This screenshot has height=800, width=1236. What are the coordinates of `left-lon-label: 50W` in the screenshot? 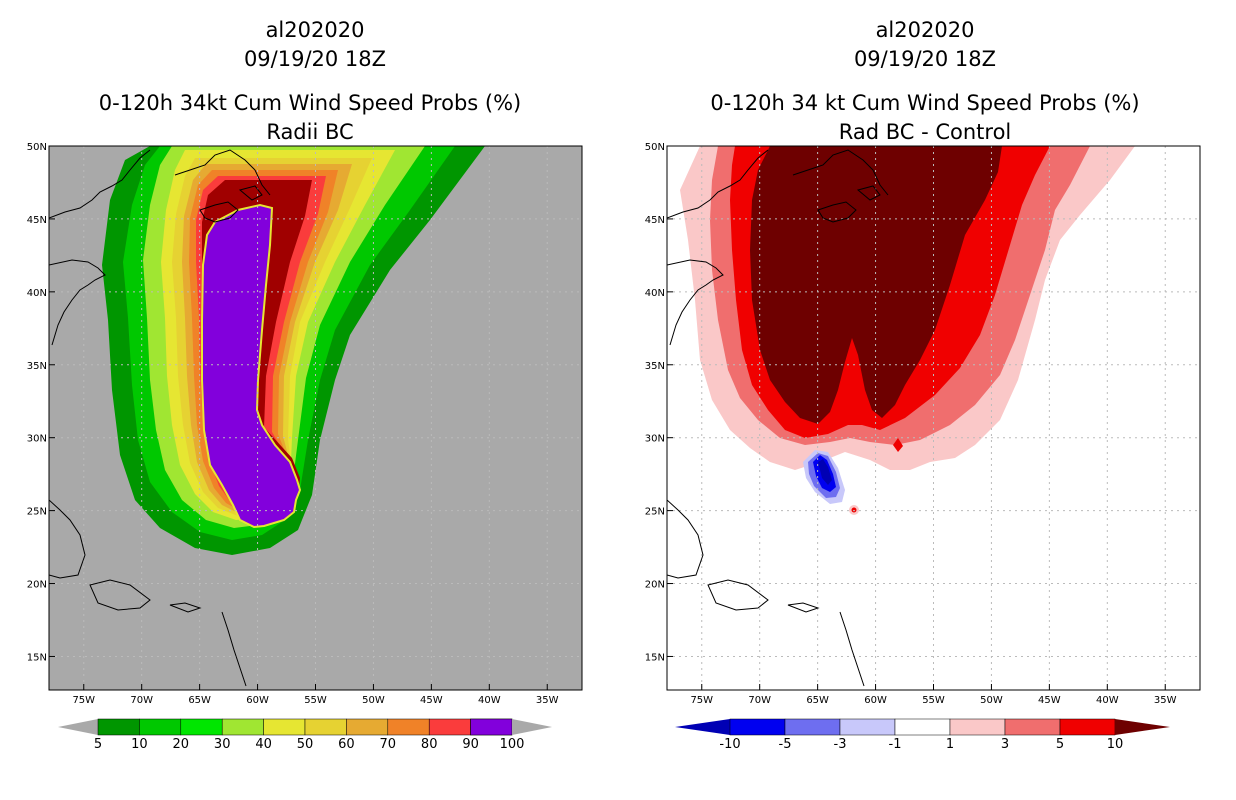 It's located at (373, 700).